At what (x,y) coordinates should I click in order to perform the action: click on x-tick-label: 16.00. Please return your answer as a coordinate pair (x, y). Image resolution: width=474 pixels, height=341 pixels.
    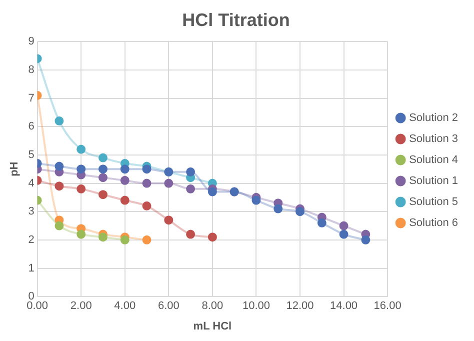
    Looking at the image, I should click on (388, 306).